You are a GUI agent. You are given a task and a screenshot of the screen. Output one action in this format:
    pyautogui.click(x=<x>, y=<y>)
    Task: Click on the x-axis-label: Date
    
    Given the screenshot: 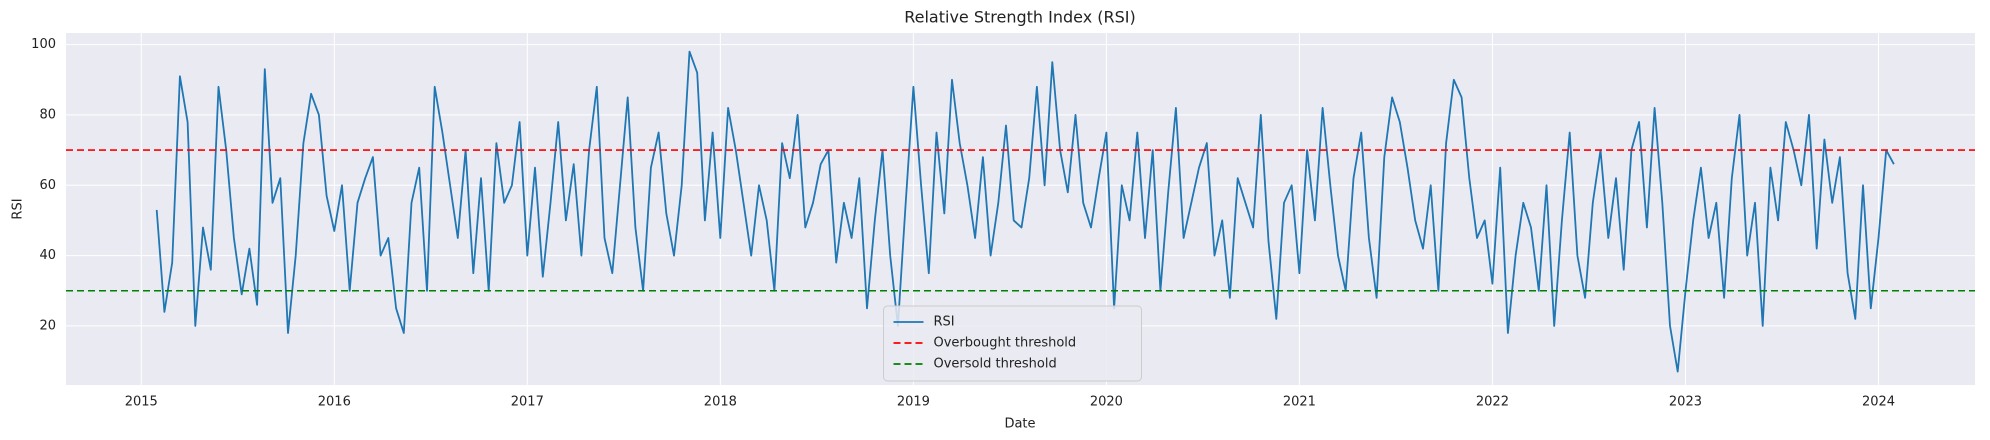 What is the action you would take?
    pyautogui.click(x=1019, y=424)
    